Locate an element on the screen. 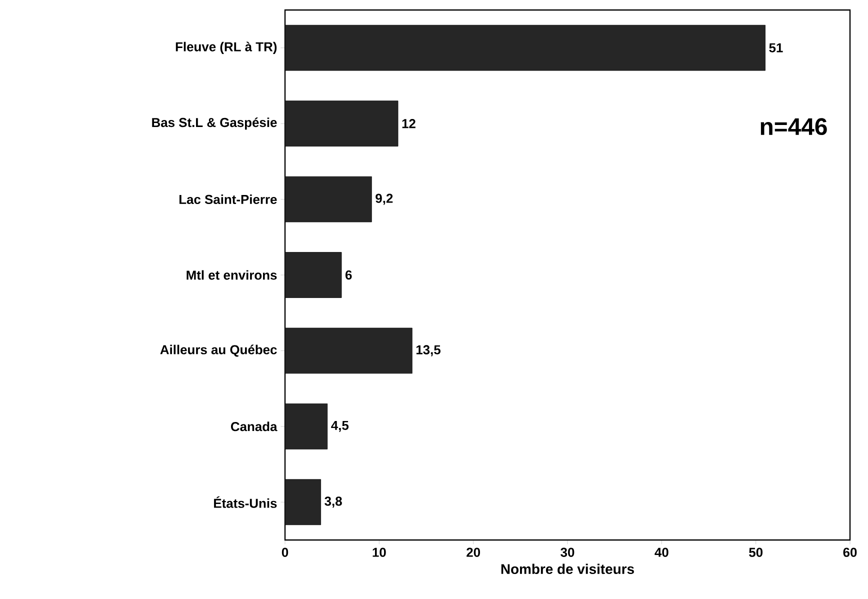 The height and width of the screenshot is (599, 868). x-axis-title: Nombre de visiteurs is located at coordinates (567, 569).